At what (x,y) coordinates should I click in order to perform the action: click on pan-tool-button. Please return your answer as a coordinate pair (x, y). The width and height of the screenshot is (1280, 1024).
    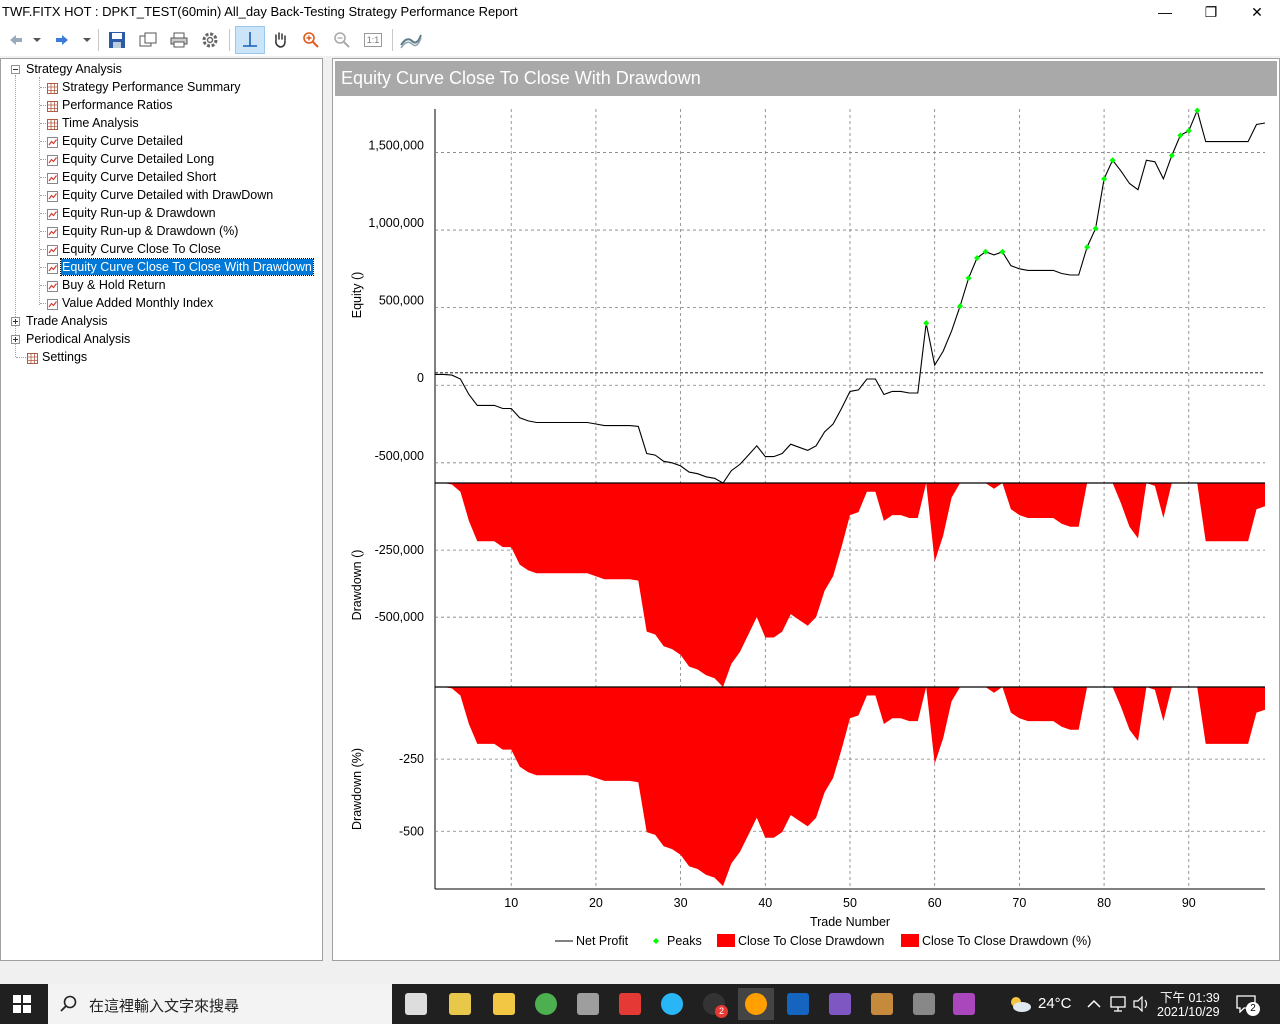
    Looking at the image, I should click on (280, 40).